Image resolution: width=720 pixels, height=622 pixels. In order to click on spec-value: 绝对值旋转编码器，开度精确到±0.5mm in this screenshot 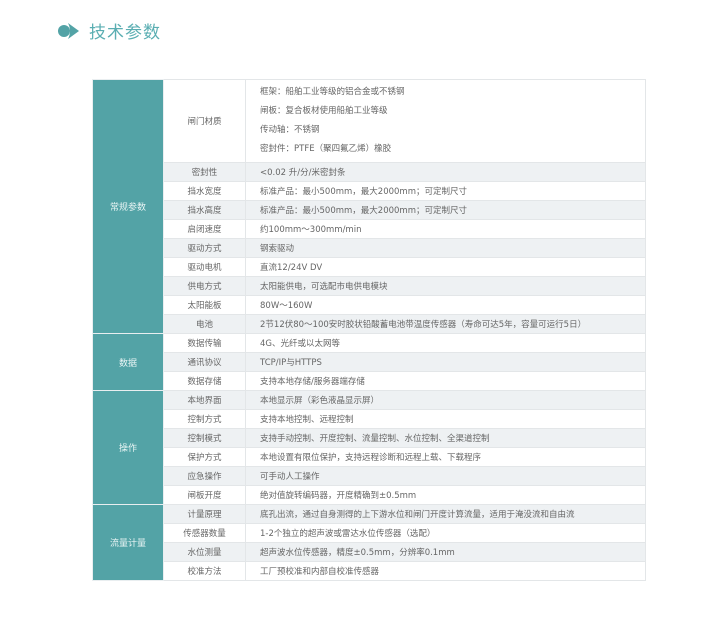, I will do `click(445, 495)`.